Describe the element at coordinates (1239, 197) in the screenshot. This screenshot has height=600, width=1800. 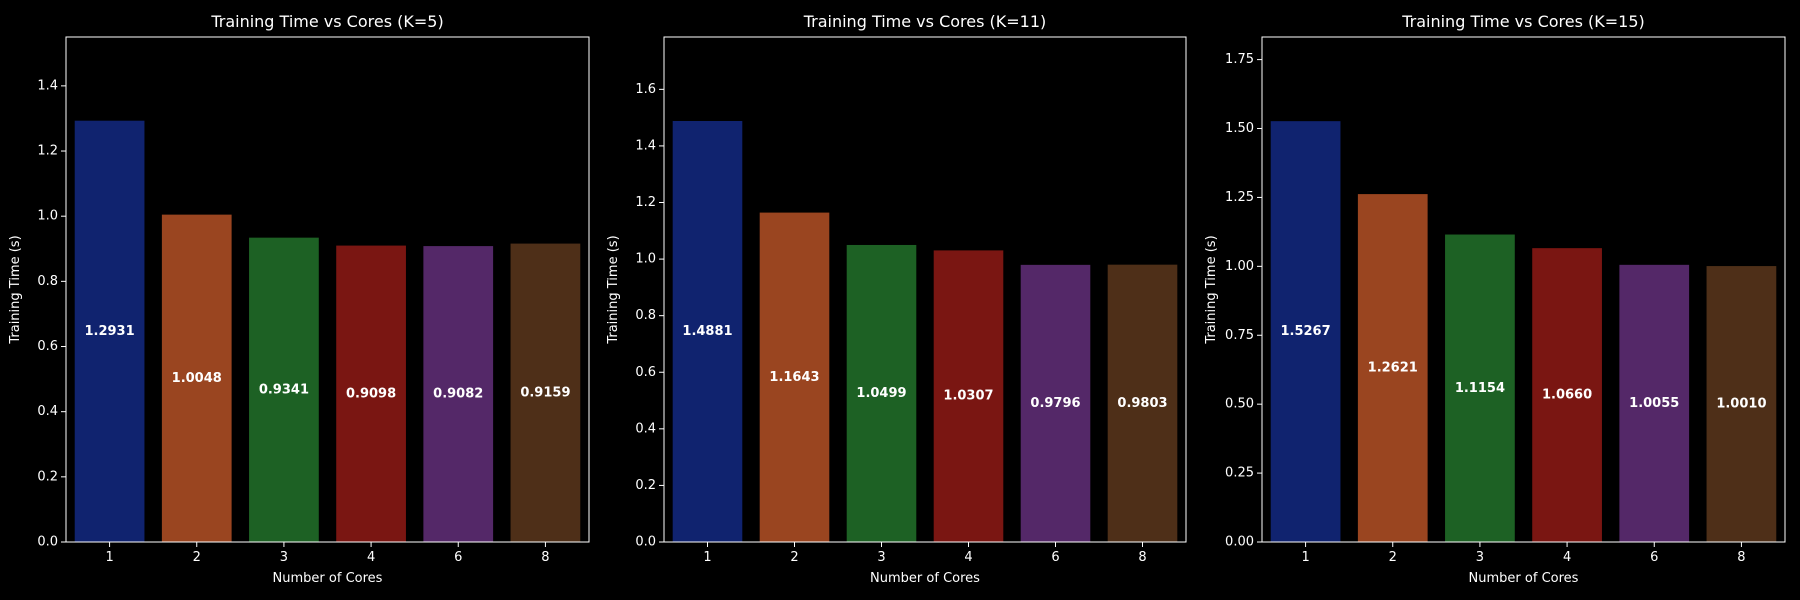
I see `y-tick-label: 1.25` at that location.